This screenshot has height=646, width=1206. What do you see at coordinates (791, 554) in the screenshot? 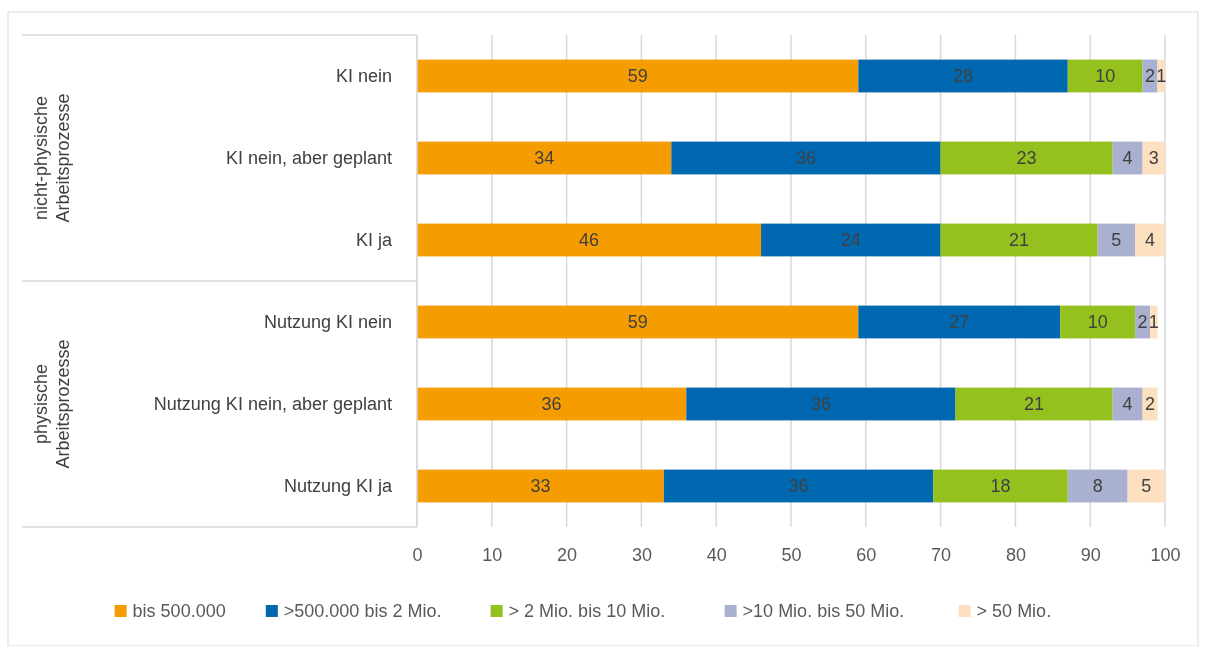
I see `x-tick-label: 50` at bounding box center [791, 554].